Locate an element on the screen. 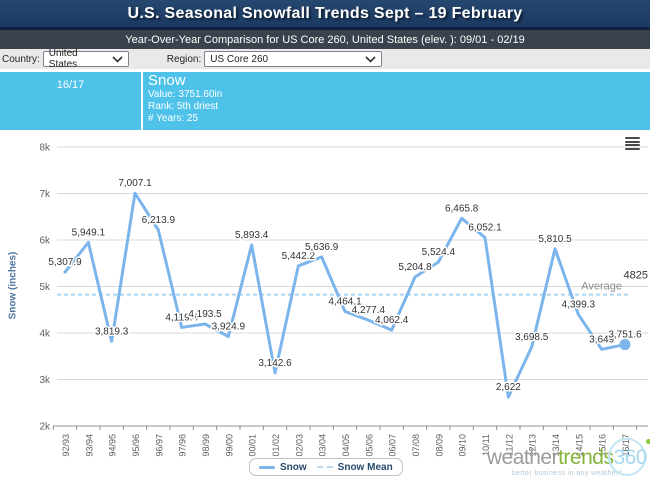 The width and height of the screenshot is (650, 490). legend-item-snow: Snow is located at coordinates (283, 467).